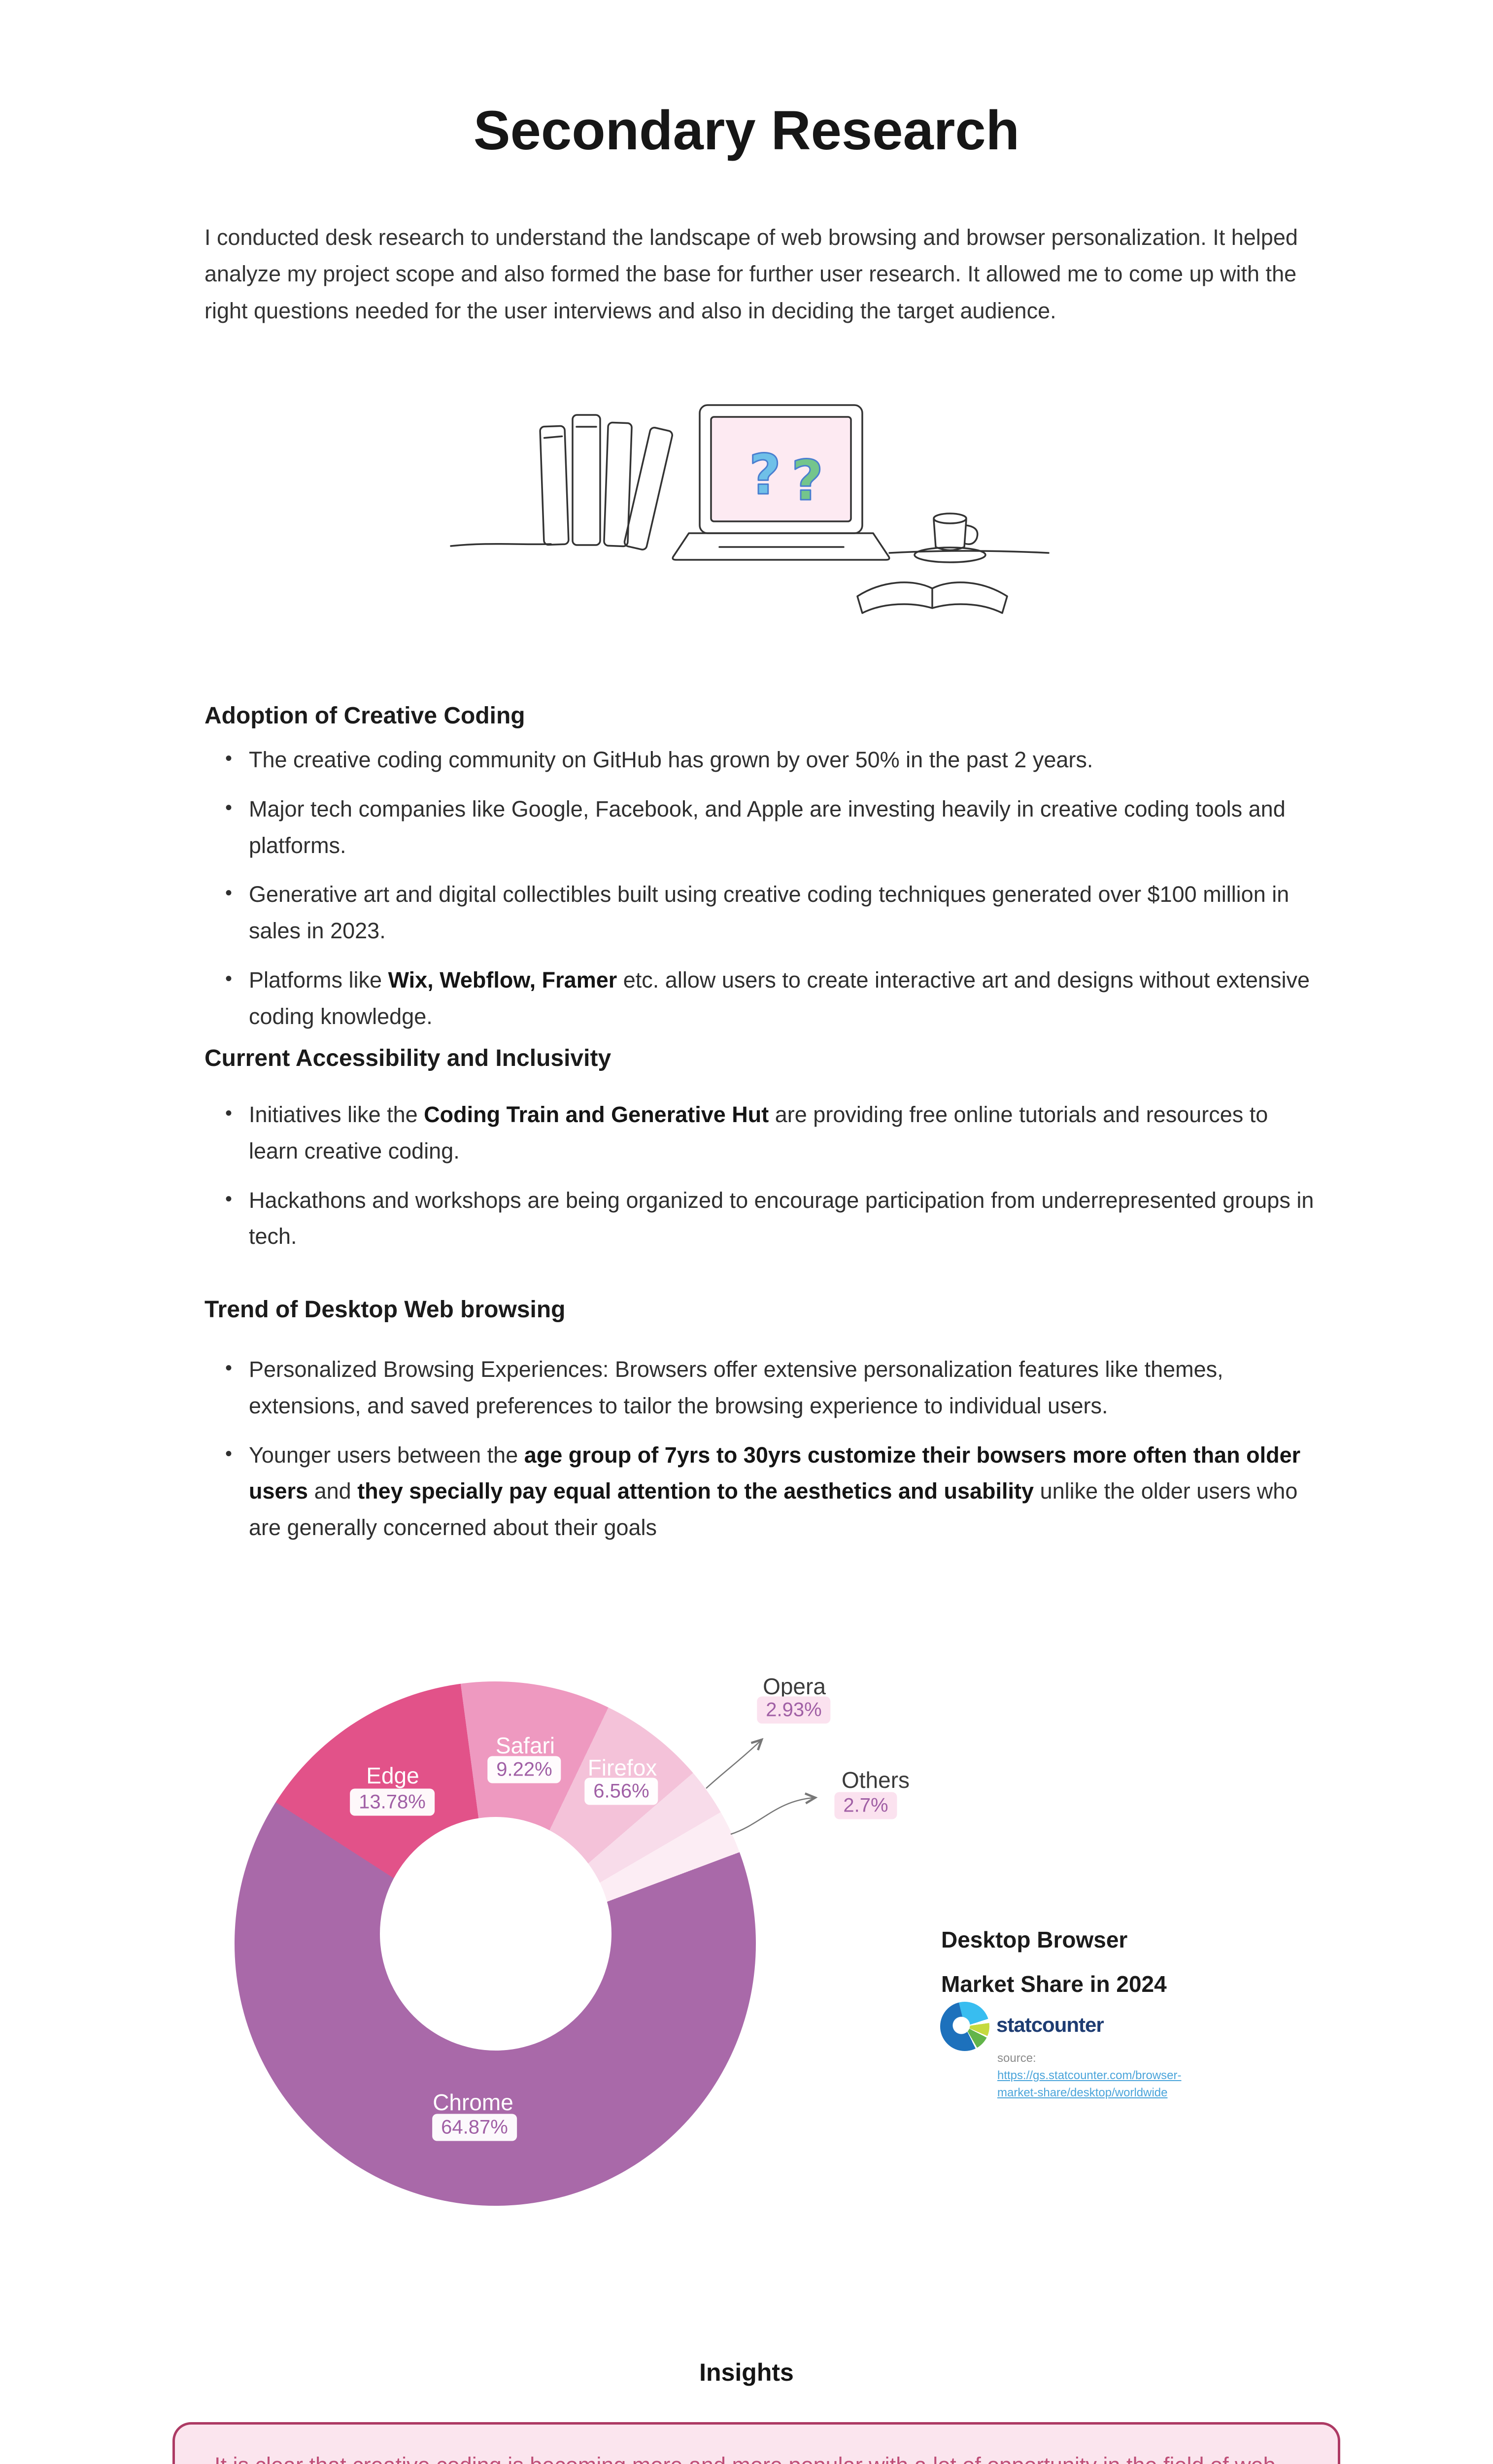  What do you see at coordinates (524, 1769) in the screenshot?
I see `slice-pct-safari: 9.22%` at bounding box center [524, 1769].